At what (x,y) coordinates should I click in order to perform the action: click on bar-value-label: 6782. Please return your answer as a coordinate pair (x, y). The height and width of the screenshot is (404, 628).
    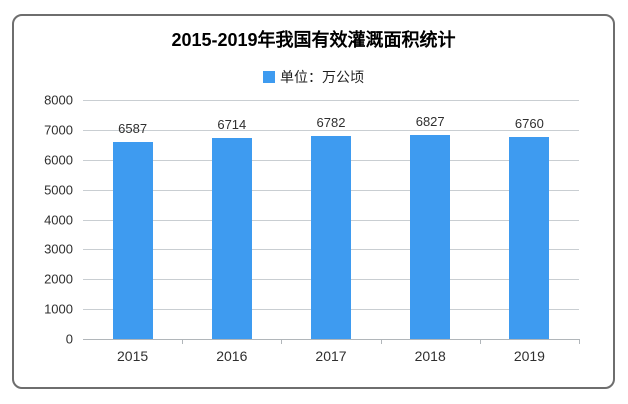
    Looking at the image, I should click on (331, 123).